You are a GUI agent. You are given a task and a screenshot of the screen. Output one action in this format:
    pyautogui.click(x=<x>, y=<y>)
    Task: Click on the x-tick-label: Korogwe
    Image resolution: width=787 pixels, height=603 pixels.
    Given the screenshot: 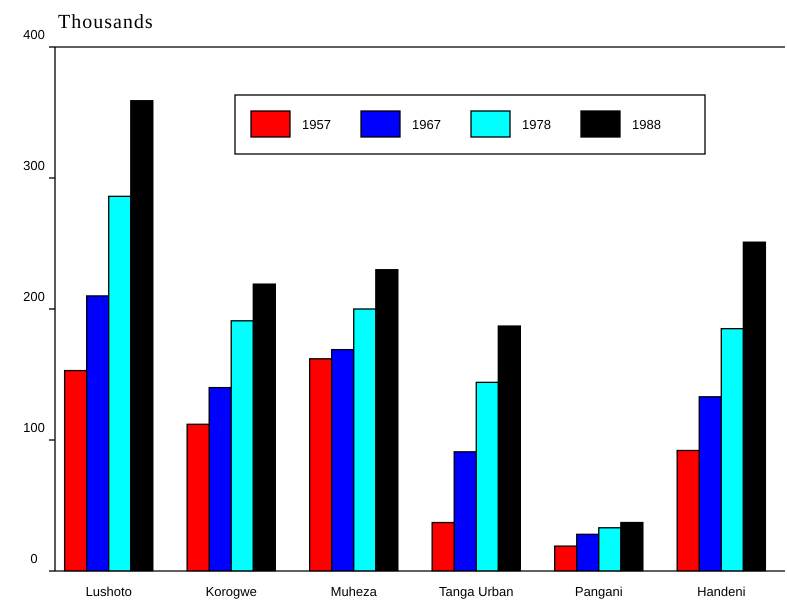 What is the action you would take?
    pyautogui.click(x=231, y=591)
    